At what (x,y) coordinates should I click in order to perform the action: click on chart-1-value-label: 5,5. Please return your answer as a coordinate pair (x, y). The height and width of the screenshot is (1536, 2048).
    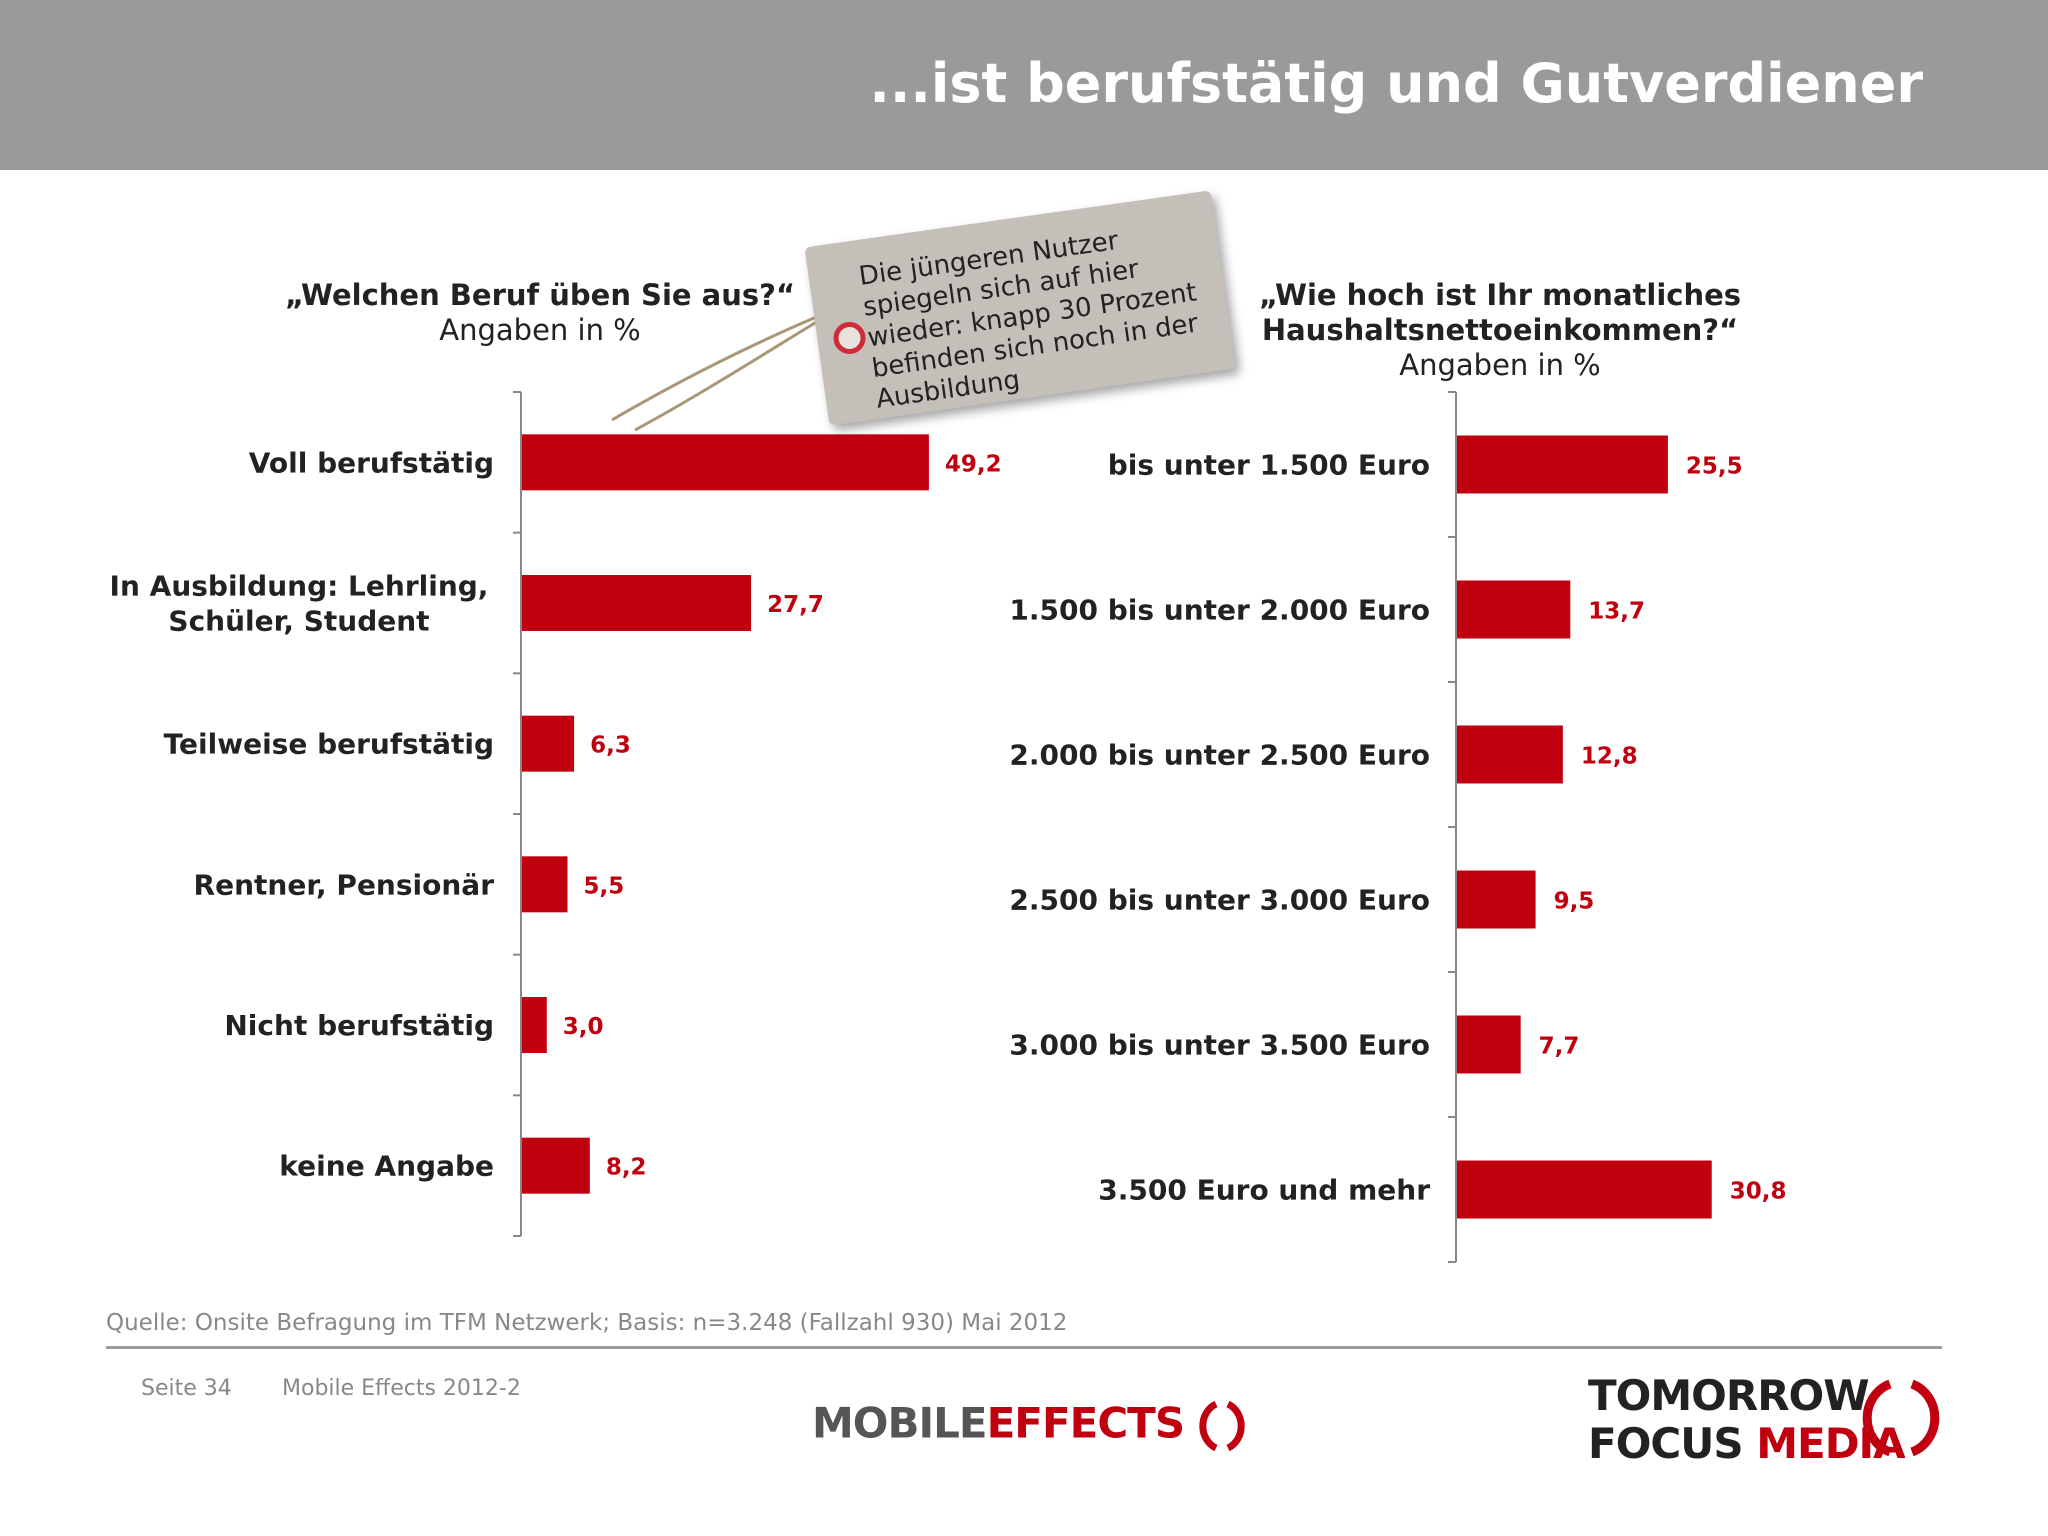
    Looking at the image, I should click on (603, 886).